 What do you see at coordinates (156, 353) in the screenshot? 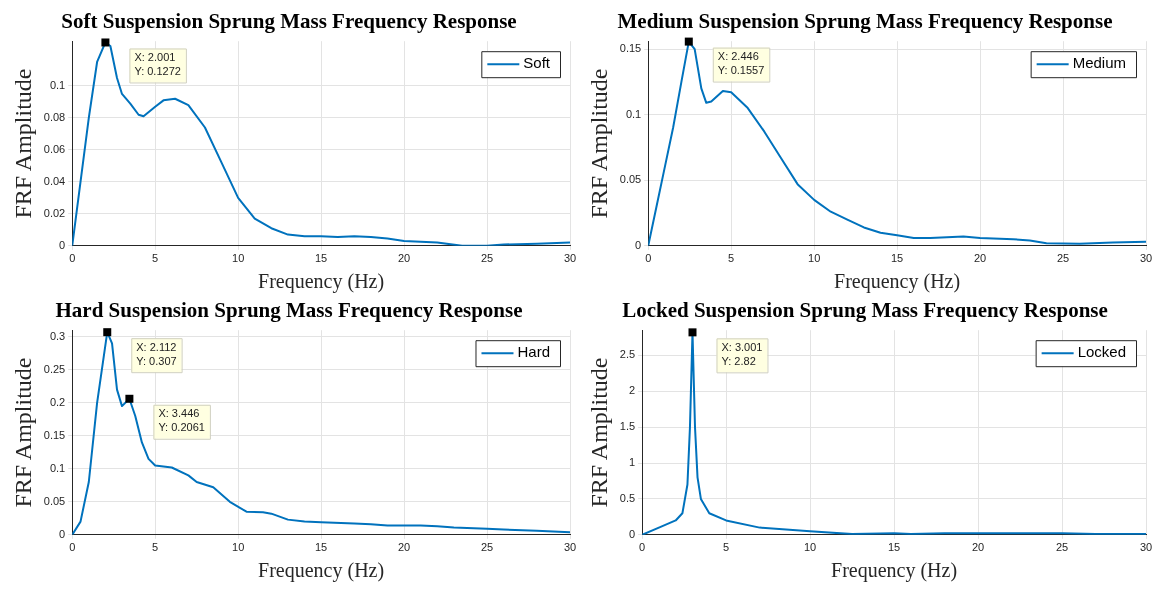
I see `annotation: X: 2.112 Y: 0.307` at bounding box center [156, 353].